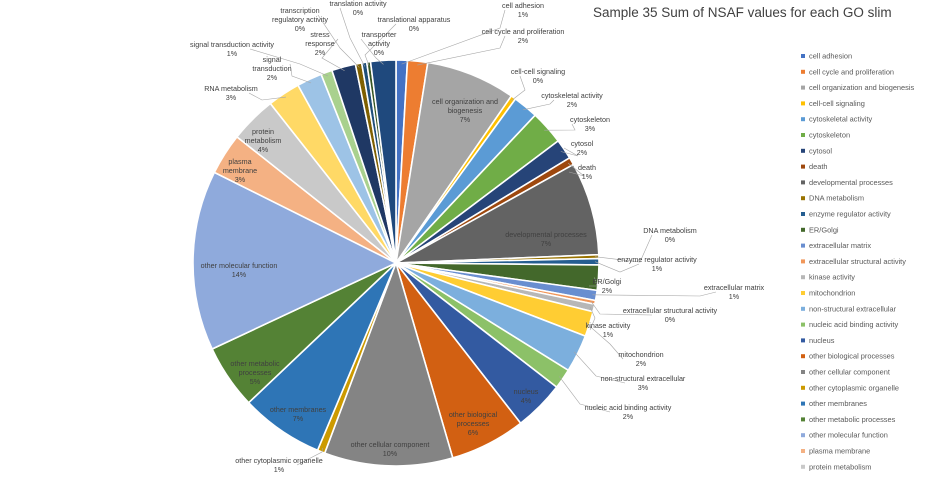  What do you see at coordinates (824, 229) in the screenshot?
I see `legend-label: ER/Golgi` at bounding box center [824, 229].